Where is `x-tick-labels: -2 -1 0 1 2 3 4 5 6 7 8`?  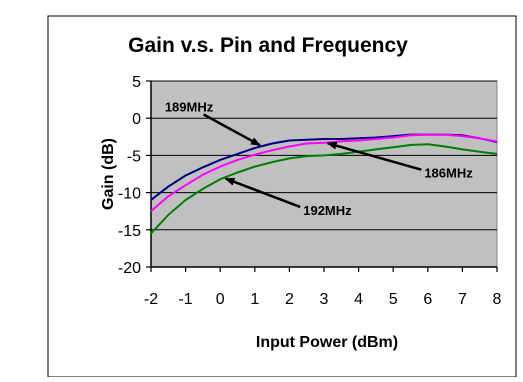
x-tick-labels: -2 -1 0 1 2 3 4 5 6 7 8 is located at coordinates (323, 299).